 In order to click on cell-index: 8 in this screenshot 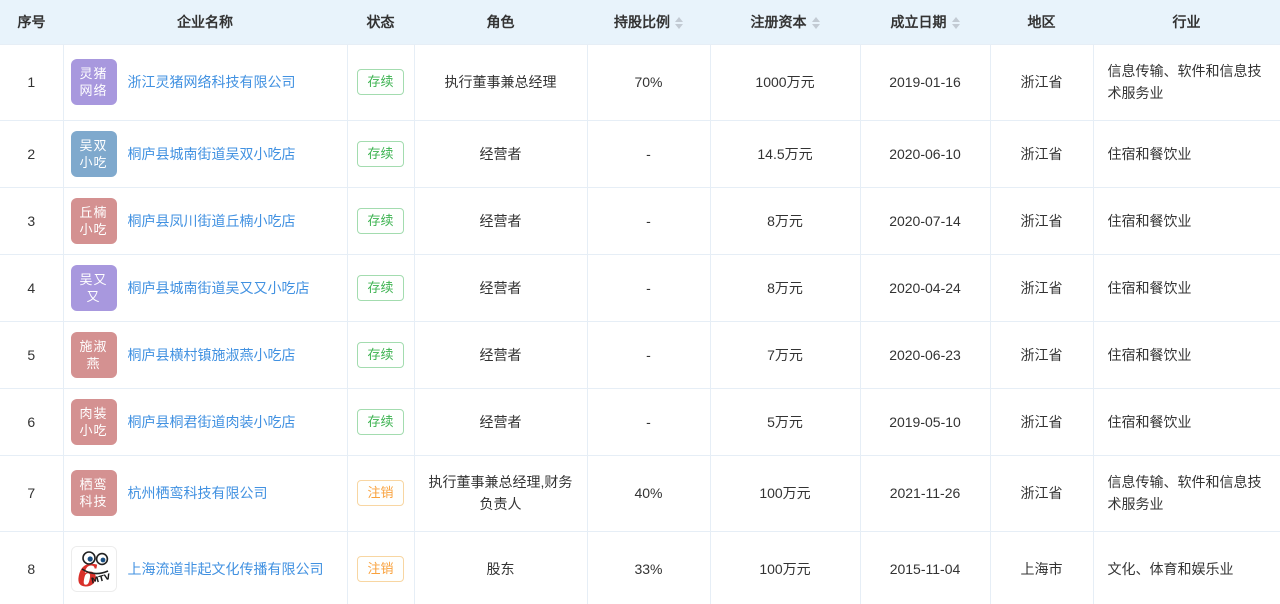, I will do `click(32, 567)`.